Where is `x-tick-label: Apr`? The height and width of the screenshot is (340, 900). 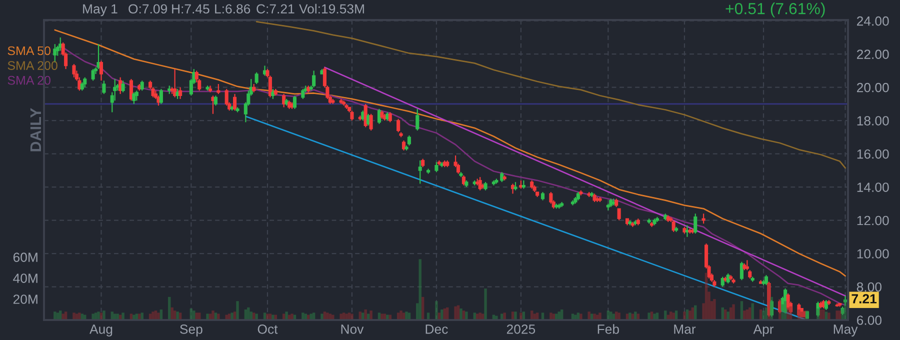
x-tick-label: Apr is located at coordinates (763, 330).